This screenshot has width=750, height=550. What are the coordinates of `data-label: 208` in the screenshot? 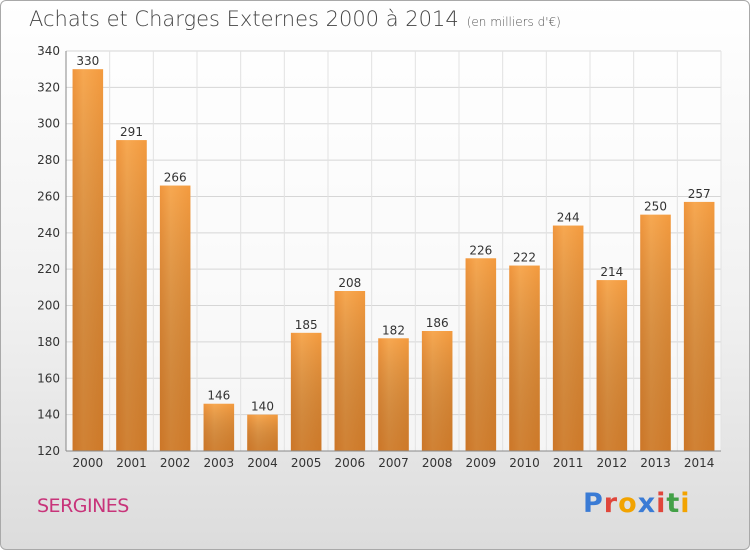 It's located at (349, 283).